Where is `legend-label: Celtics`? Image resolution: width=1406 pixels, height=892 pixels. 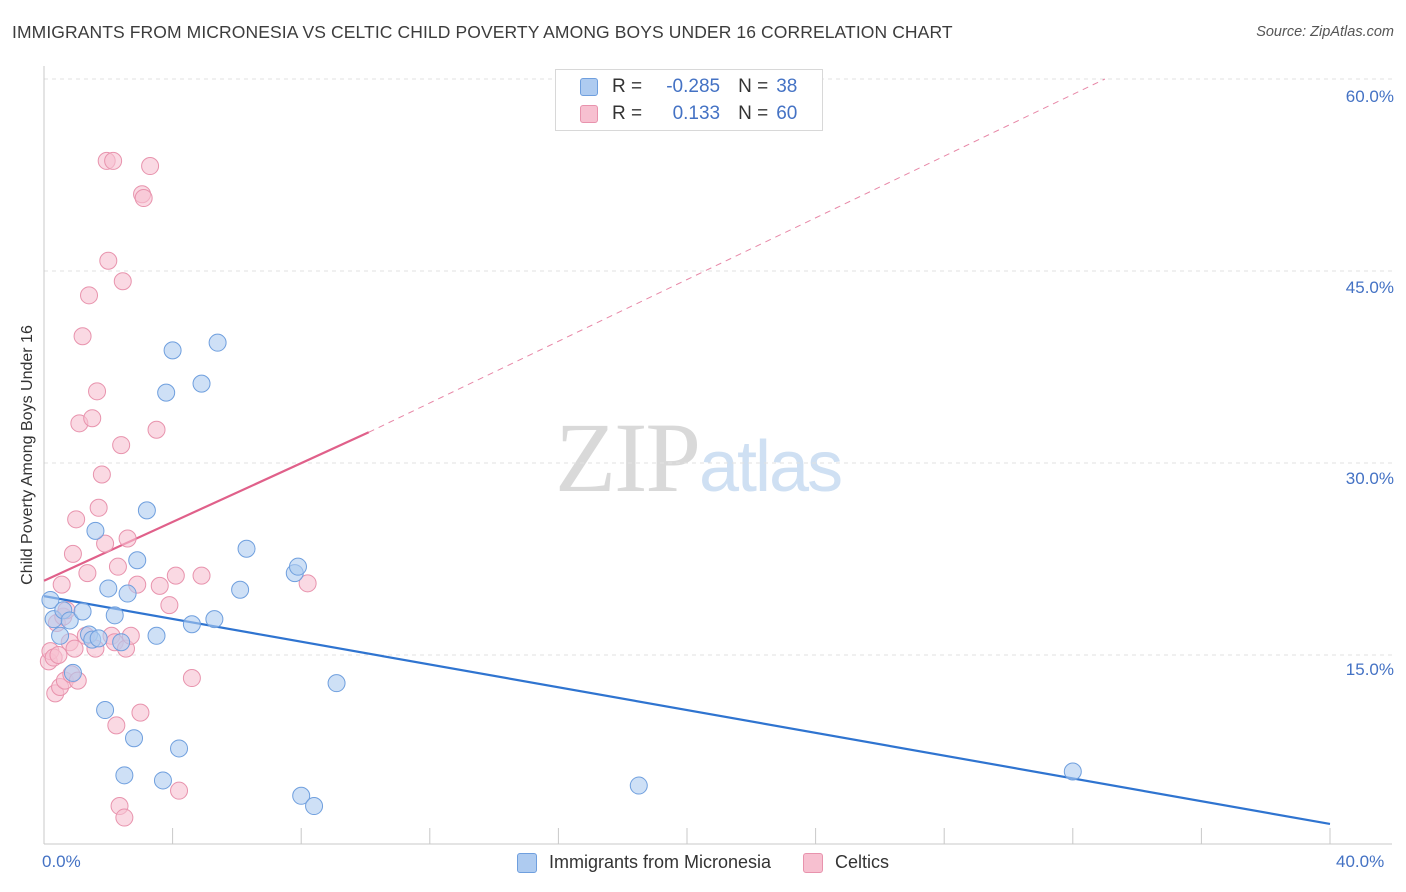
legend-label: Celtics is located at coordinates (862, 862).